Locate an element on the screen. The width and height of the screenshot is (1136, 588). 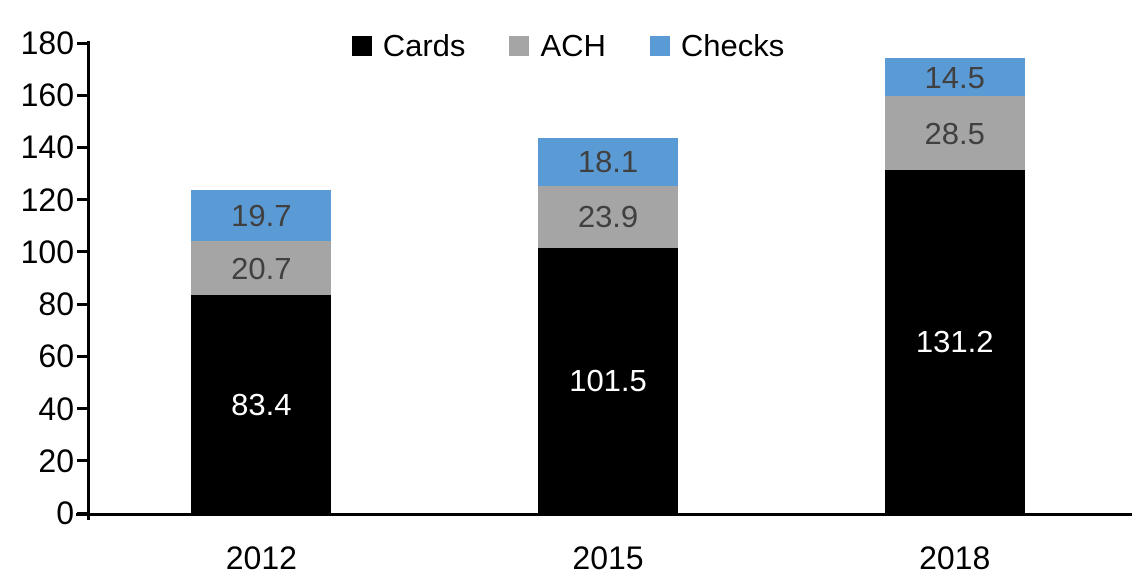
legend-item-ach: ACH is located at coordinates (557, 45).